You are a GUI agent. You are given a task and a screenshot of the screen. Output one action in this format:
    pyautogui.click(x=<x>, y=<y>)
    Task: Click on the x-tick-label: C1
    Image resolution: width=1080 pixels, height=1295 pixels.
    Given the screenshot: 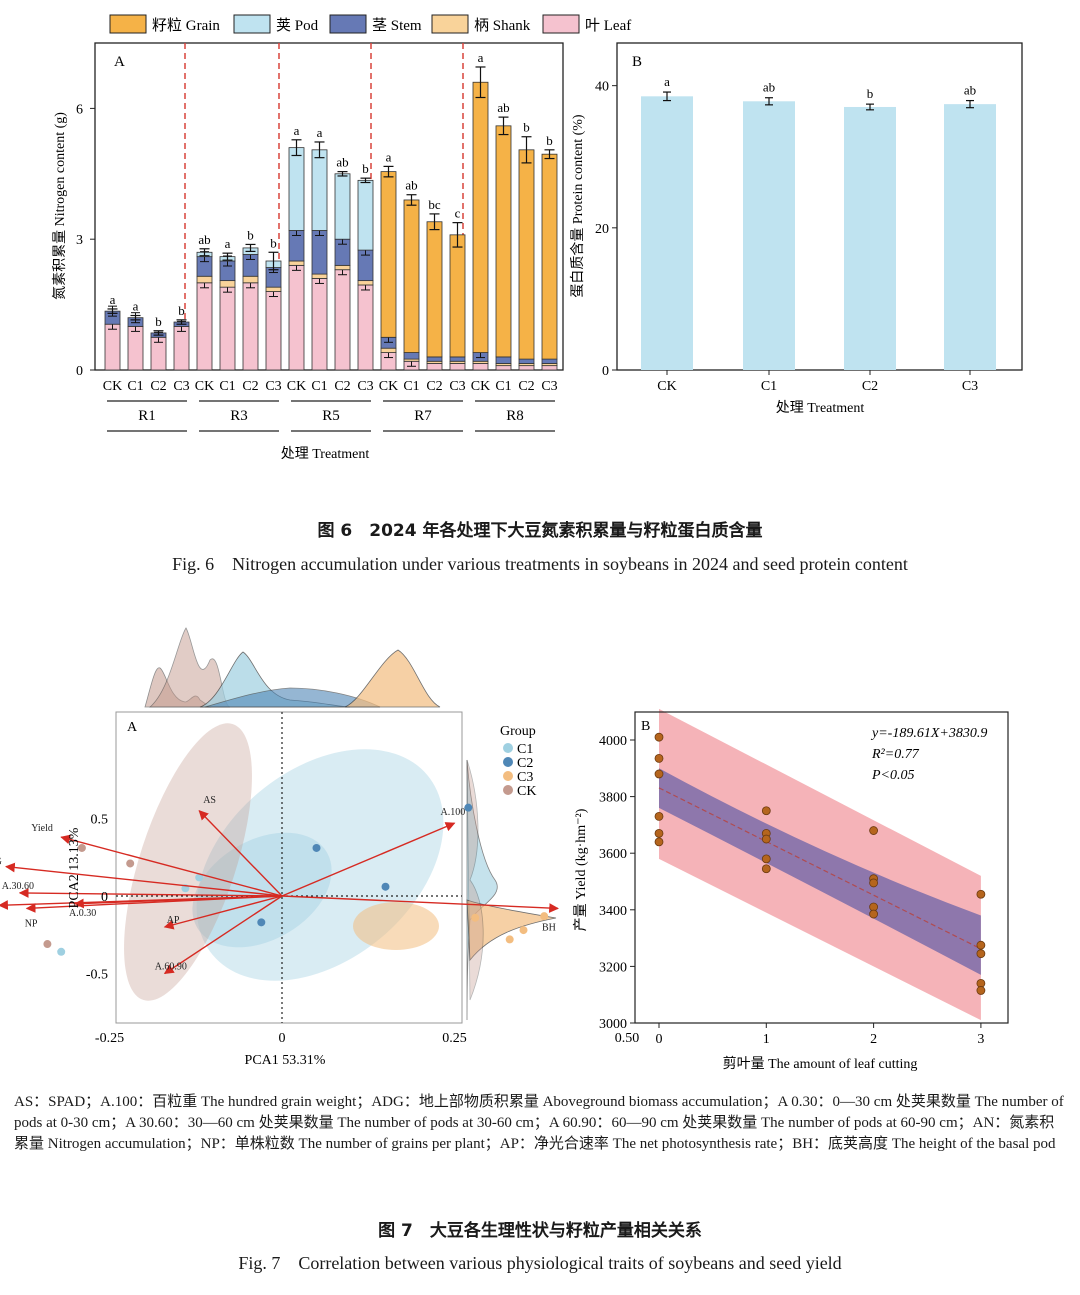 What is the action you would take?
    pyautogui.click(x=135, y=386)
    